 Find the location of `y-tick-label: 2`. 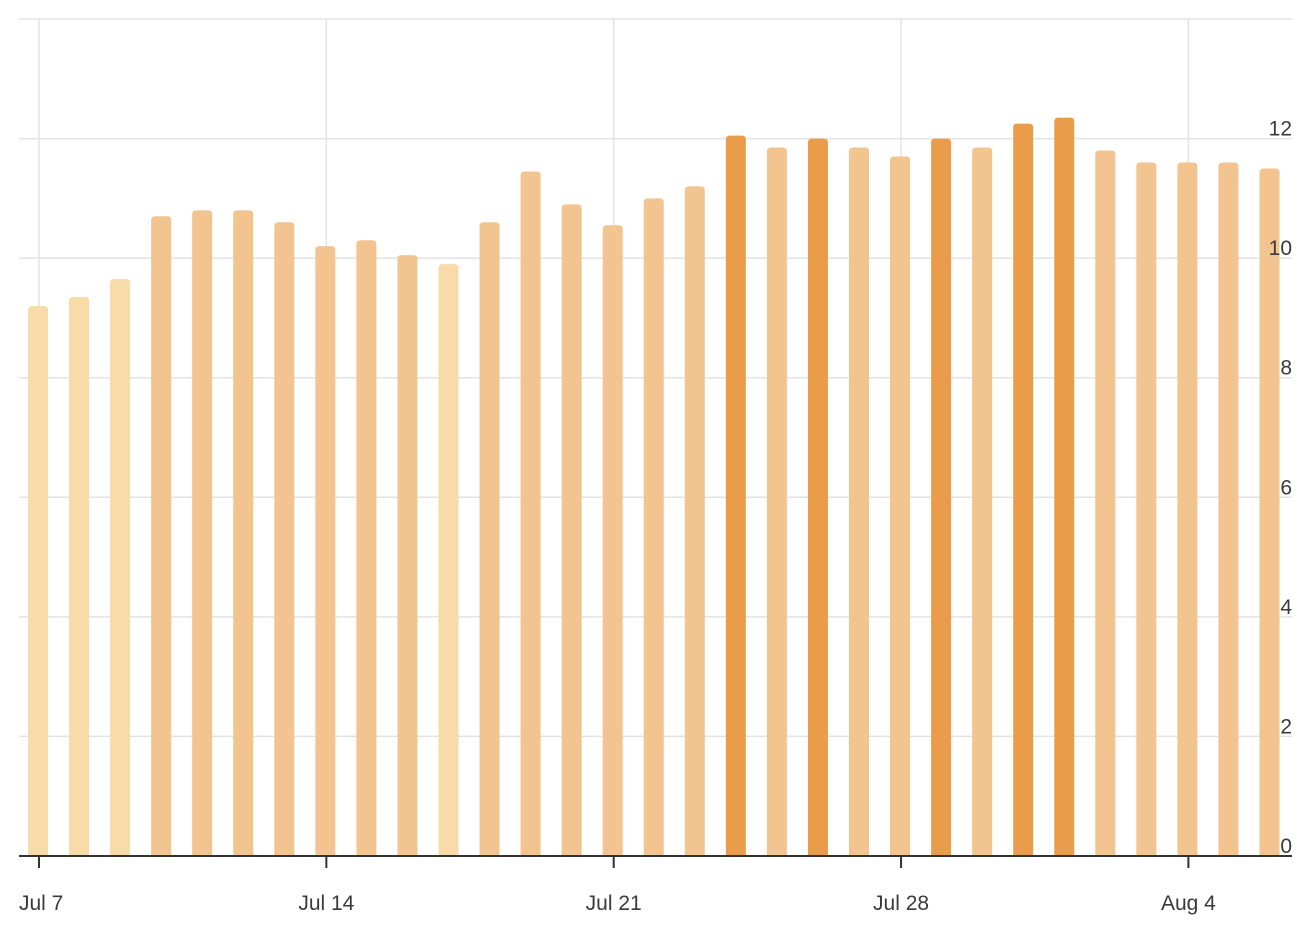

y-tick-label: 2 is located at coordinates (1286, 726).